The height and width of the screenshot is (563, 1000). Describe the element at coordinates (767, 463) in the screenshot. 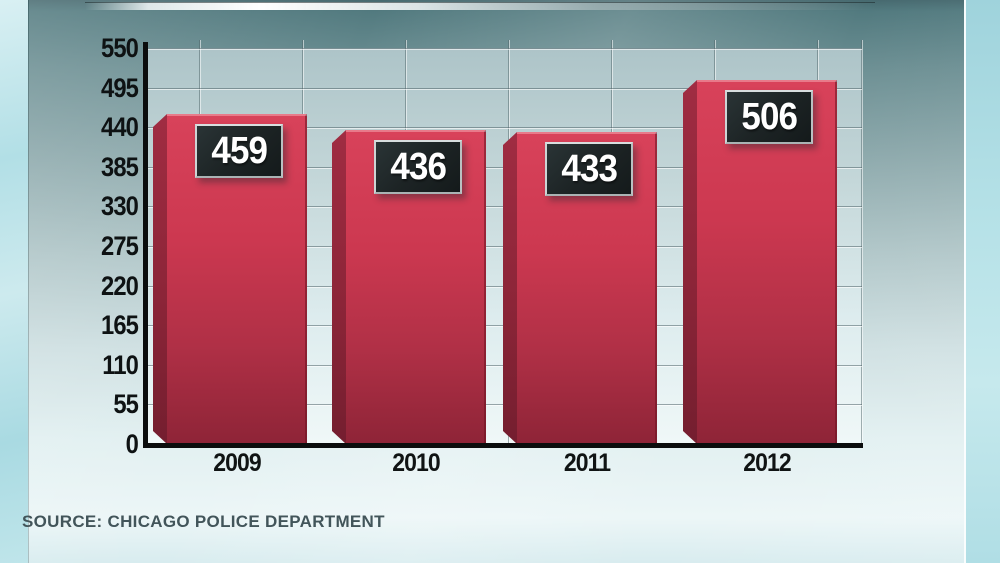

I see `x-tick-label-2012: 2012` at that location.